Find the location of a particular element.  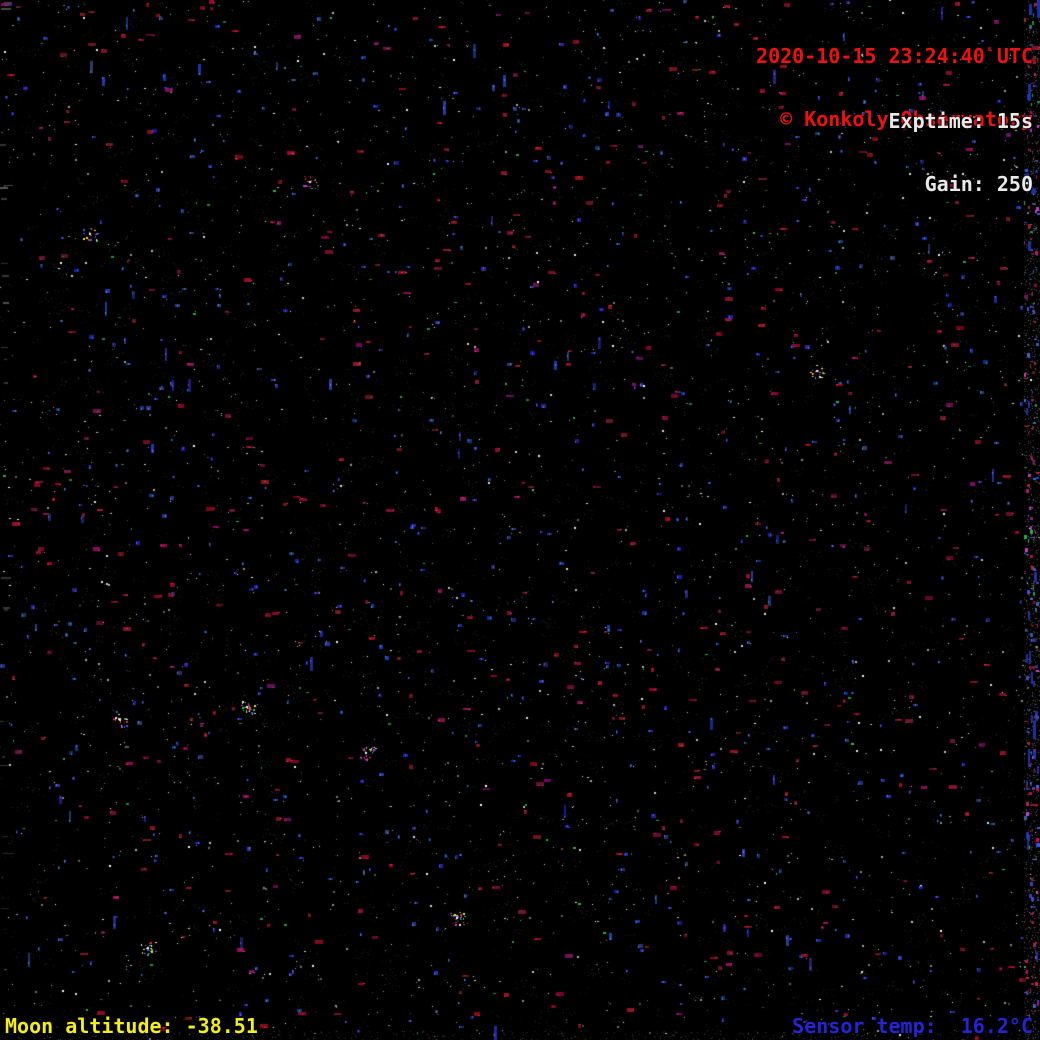

sensor-temp-line: Sensor temp: 16.2°C is located at coordinates (912, 1026).